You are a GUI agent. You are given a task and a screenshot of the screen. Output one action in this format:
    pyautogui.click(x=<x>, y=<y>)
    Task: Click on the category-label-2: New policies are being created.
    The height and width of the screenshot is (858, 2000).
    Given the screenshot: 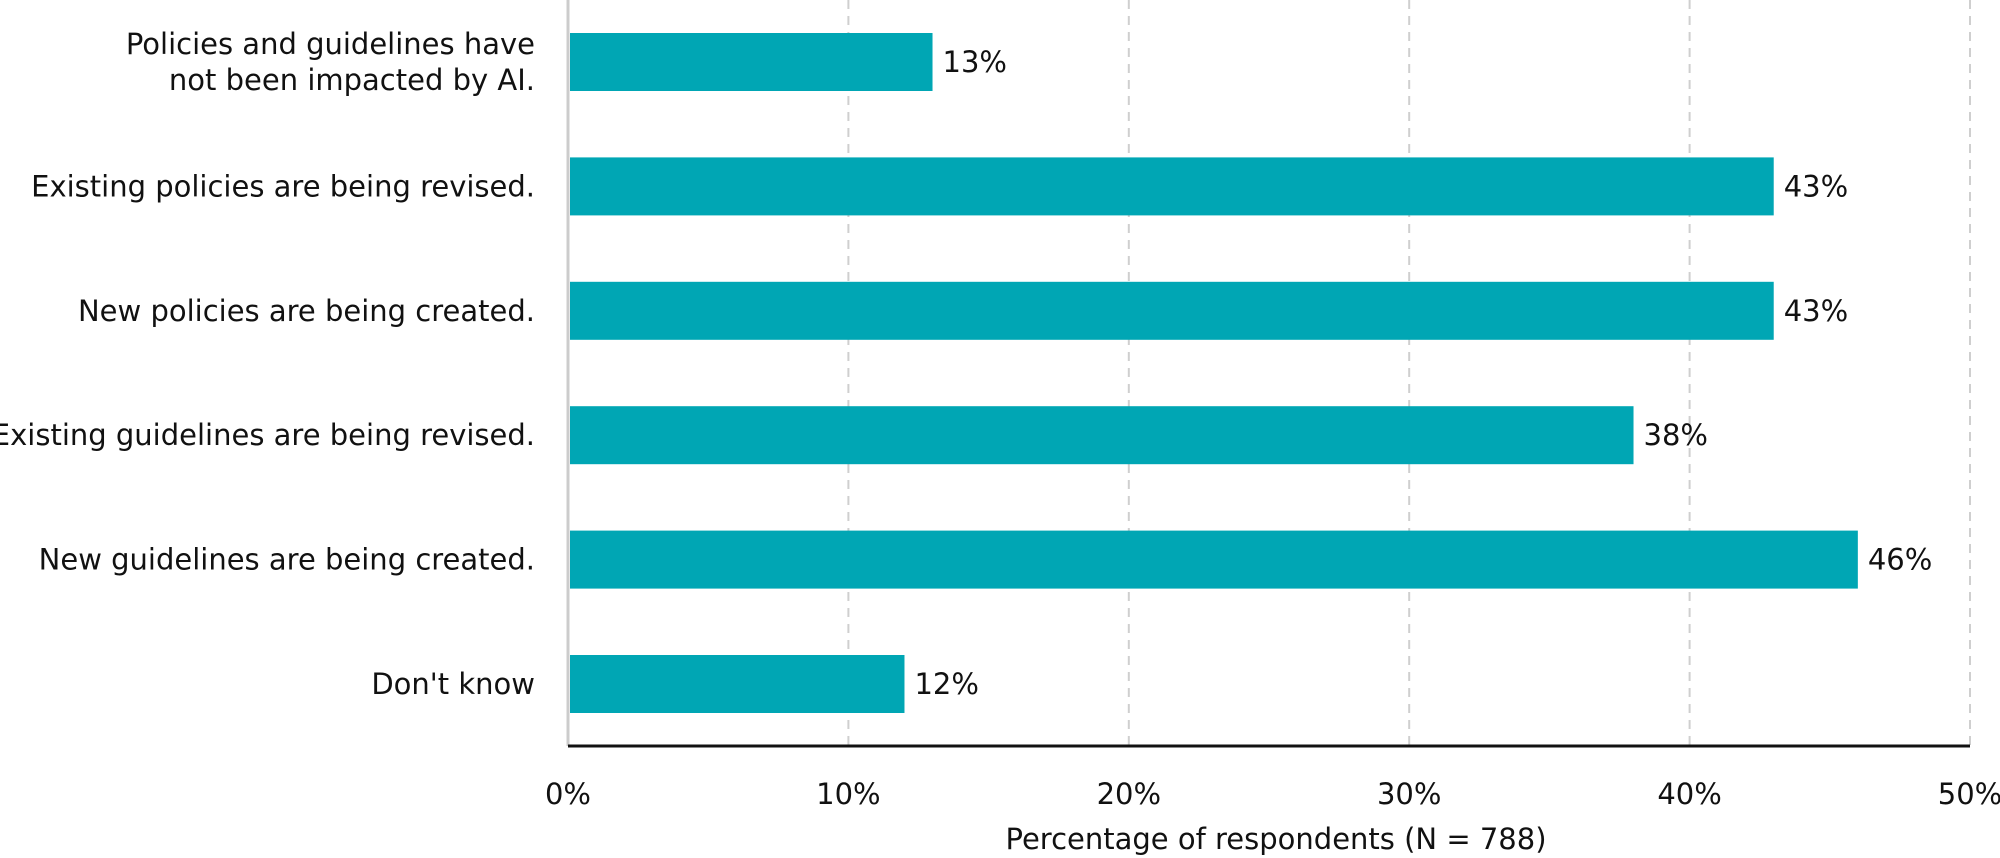 What is the action you would take?
    pyautogui.click(x=306, y=311)
    